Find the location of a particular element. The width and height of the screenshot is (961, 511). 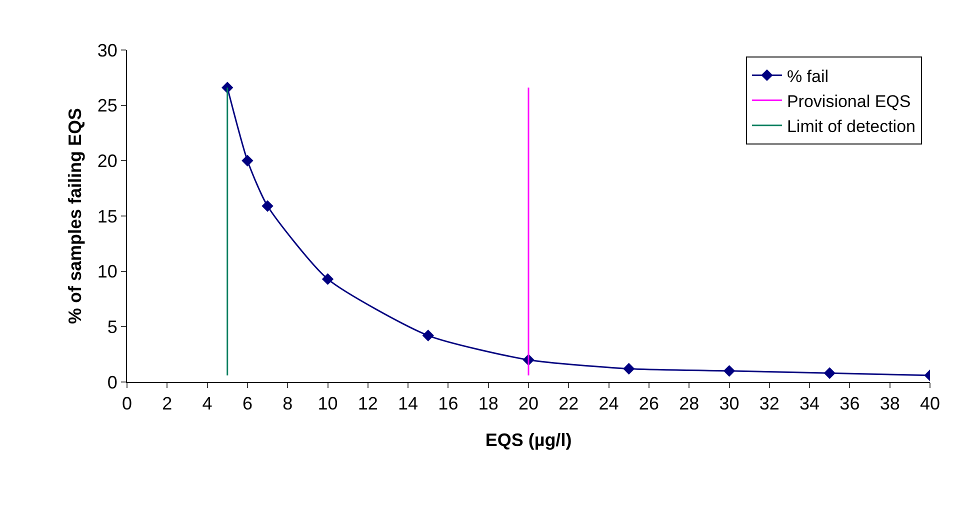

x-tick-label: 22 is located at coordinates (568, 404).